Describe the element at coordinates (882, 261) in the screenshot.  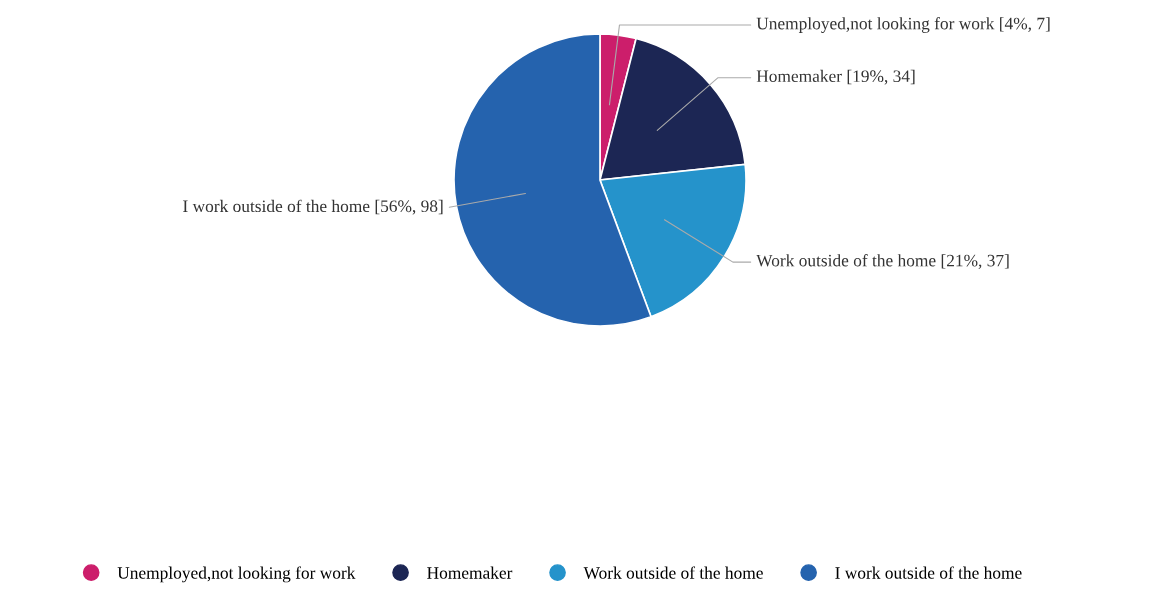
I see `category-label: Work outside of the home [21%, 37]` at that location.